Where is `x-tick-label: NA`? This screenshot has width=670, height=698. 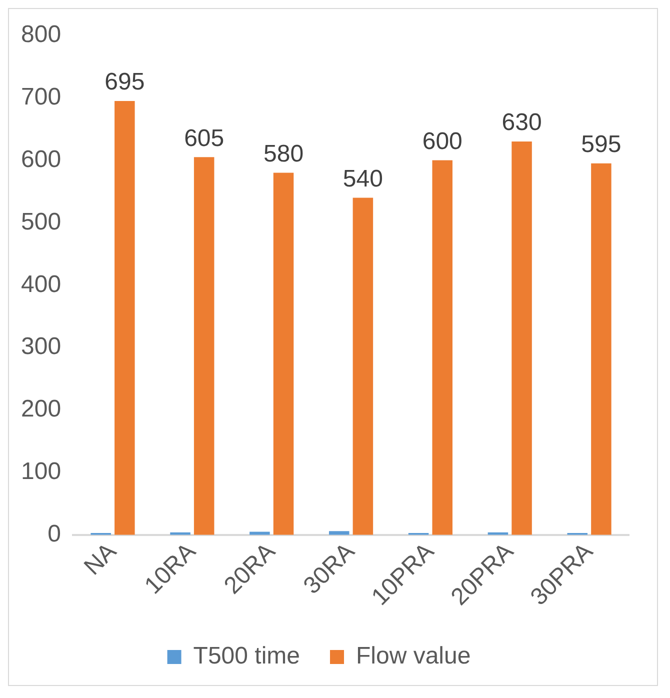 x-tick-label: NA is located at coordinates (100, 559).